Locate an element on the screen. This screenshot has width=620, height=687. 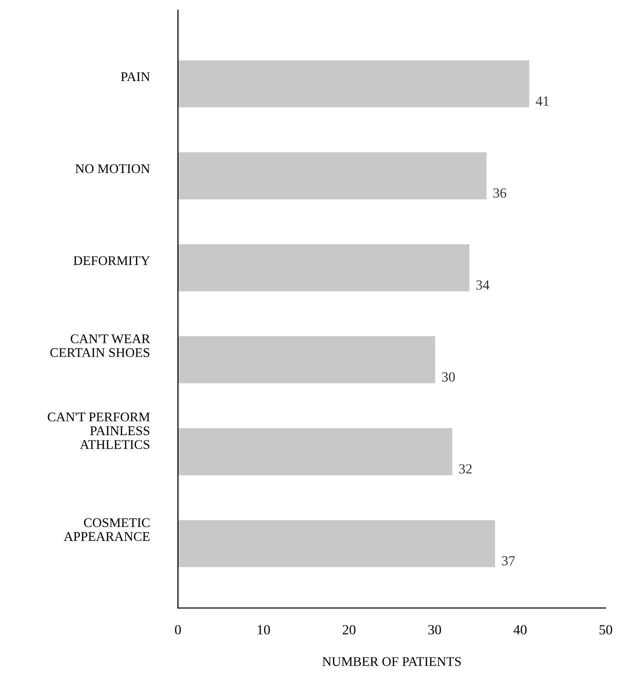
x-tick-label: 50 is located at coordinates (606, 629).